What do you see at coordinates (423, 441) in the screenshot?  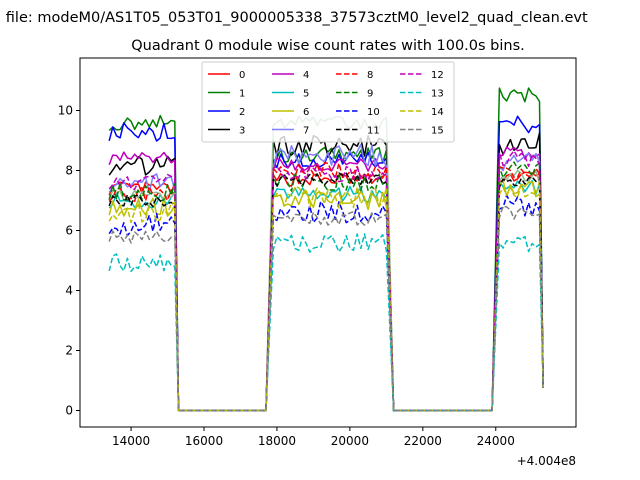 I see `x-tick-label: 22000` at bounding box center [423, 441].